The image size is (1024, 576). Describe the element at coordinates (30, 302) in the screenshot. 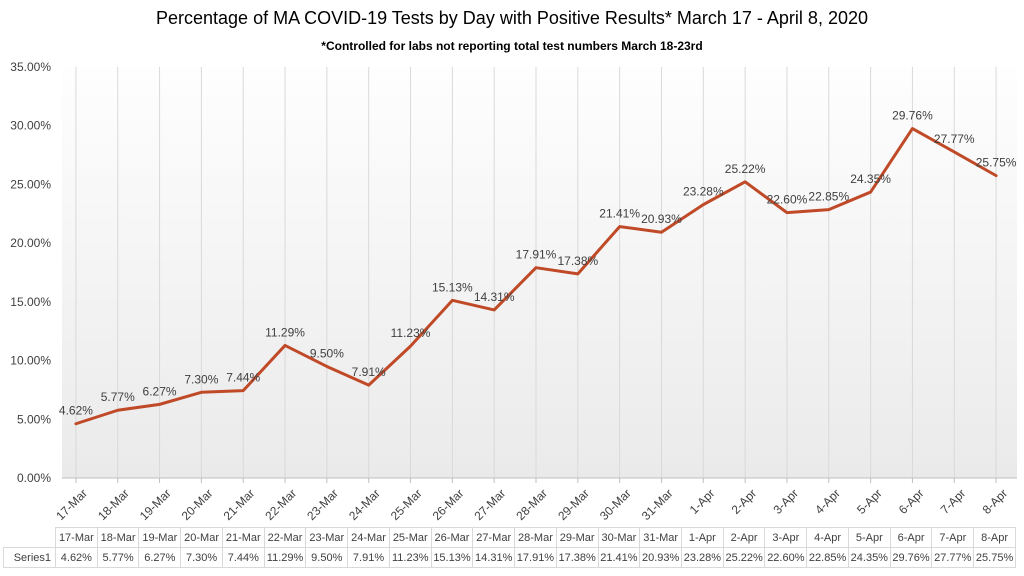

I see `y-tick-label: 15.00%` at that location.